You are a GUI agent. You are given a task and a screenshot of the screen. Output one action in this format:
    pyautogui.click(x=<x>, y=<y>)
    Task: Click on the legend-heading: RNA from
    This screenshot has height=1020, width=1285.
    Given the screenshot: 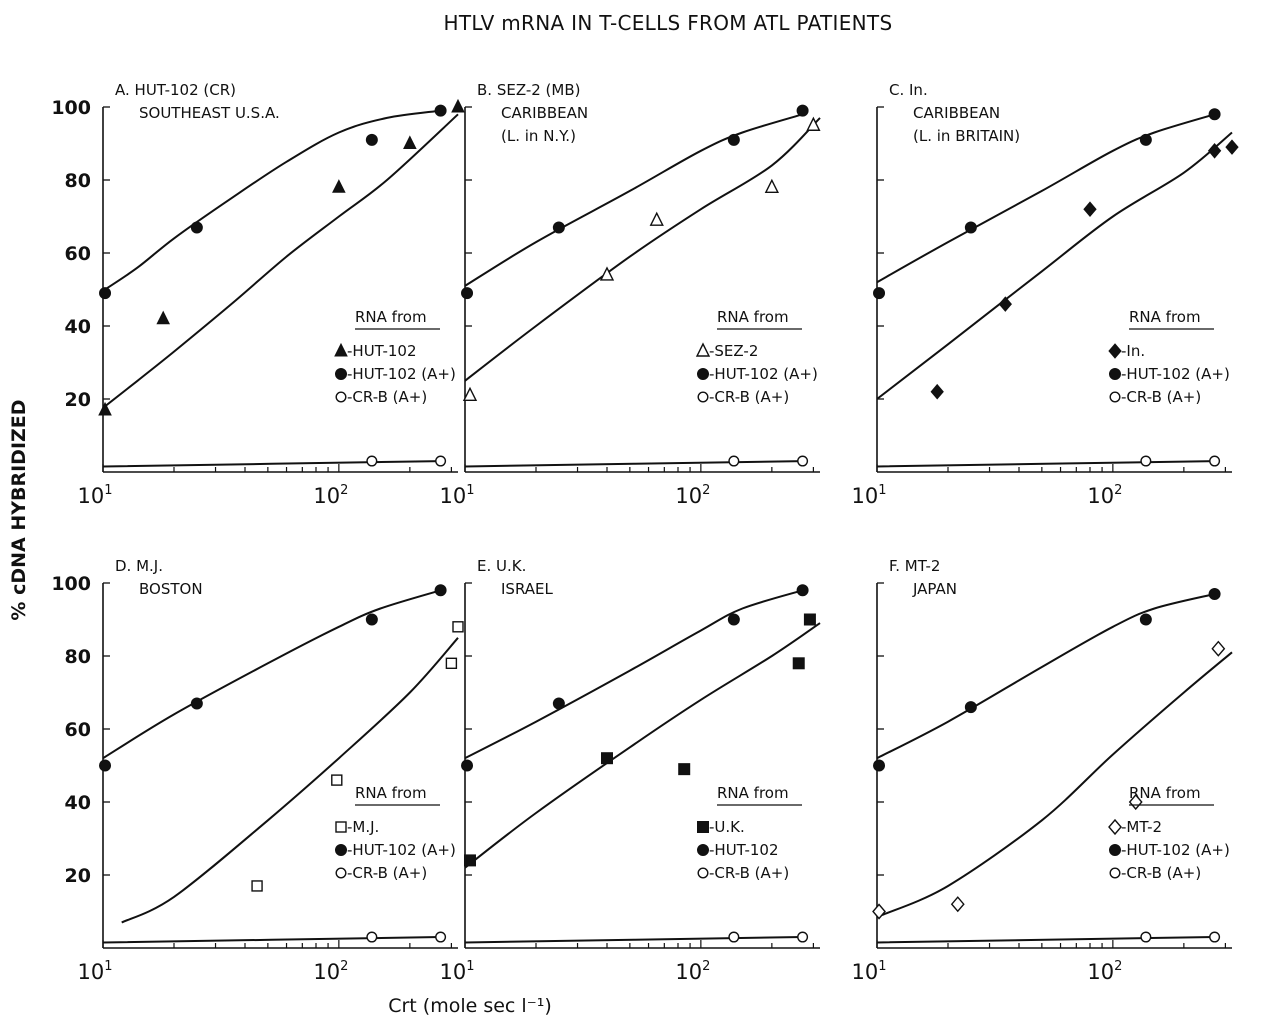 What is the action you would take?
    pyautogui.click(x=391, y=317)
    